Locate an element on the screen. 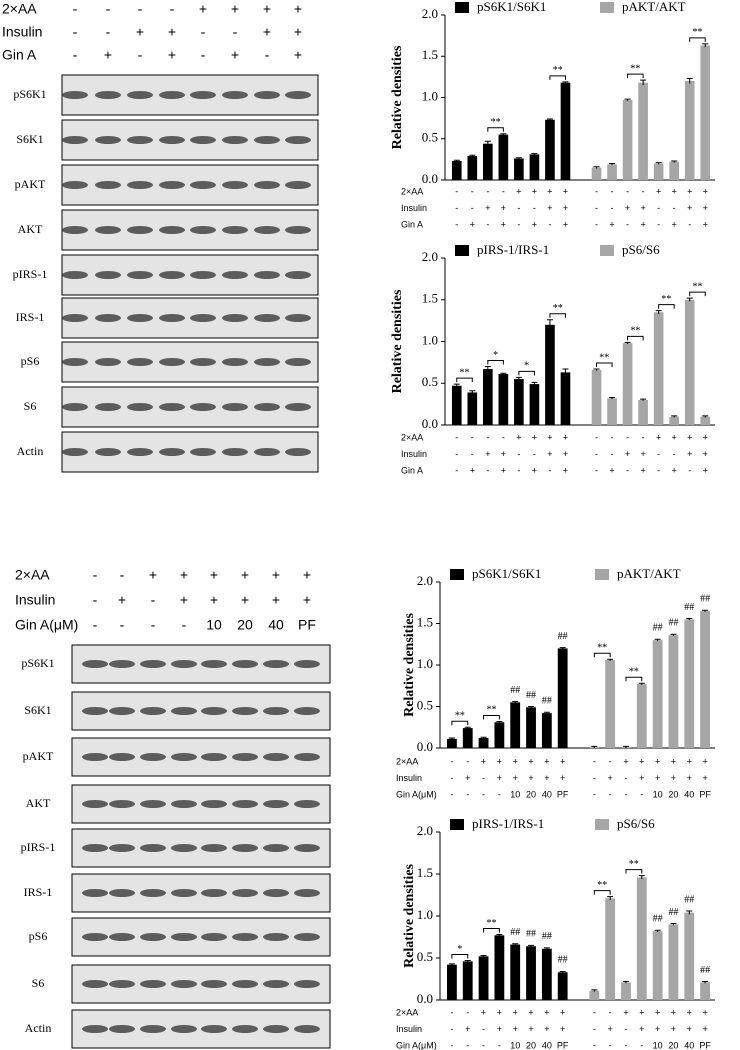 This screenshot has width=740, height=1050. condition-label: 40 is located at coordinates (276, 625).